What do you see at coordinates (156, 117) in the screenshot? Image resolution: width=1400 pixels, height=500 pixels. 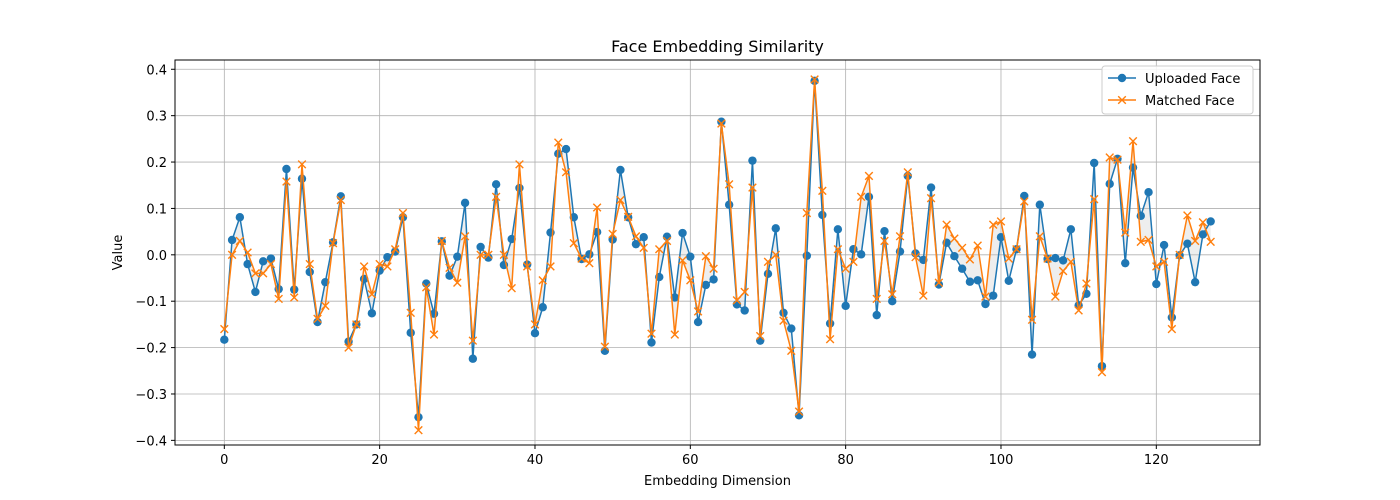 I see `y-tick-label: 0.3` at bounding box center [156, 117].